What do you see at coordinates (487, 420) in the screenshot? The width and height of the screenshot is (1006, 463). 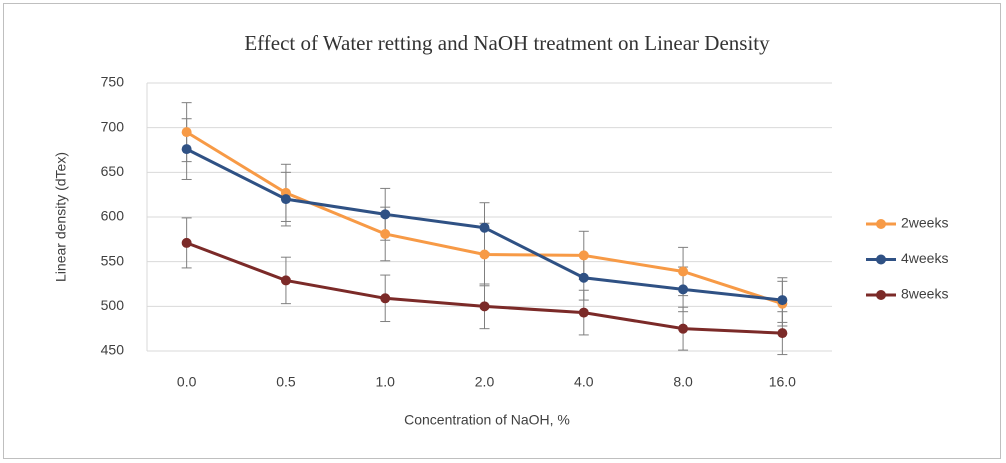 I see `x-axis-label: Concentration of NaOH, %` at bounding box center [487, 420].